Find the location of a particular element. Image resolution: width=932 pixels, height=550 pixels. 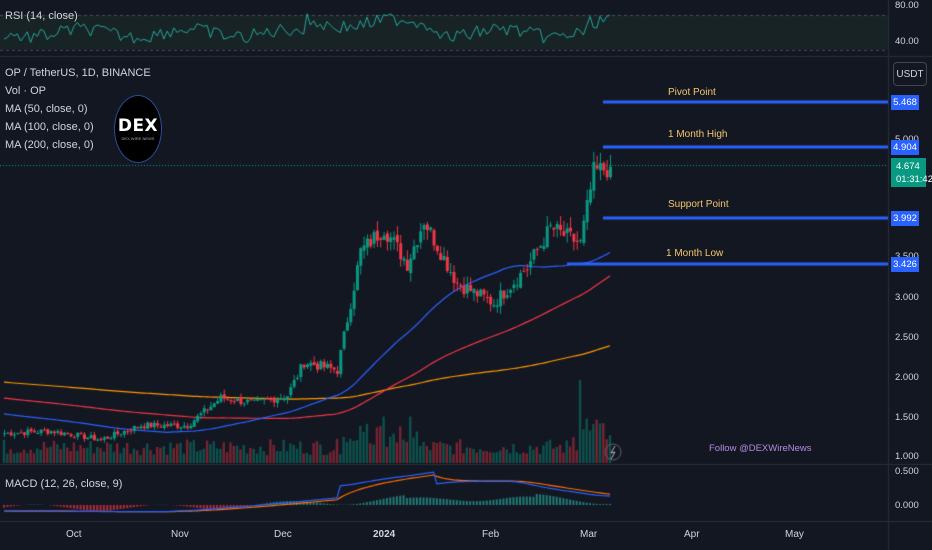

currency-button: USDT is located at coordinates (910, 74).